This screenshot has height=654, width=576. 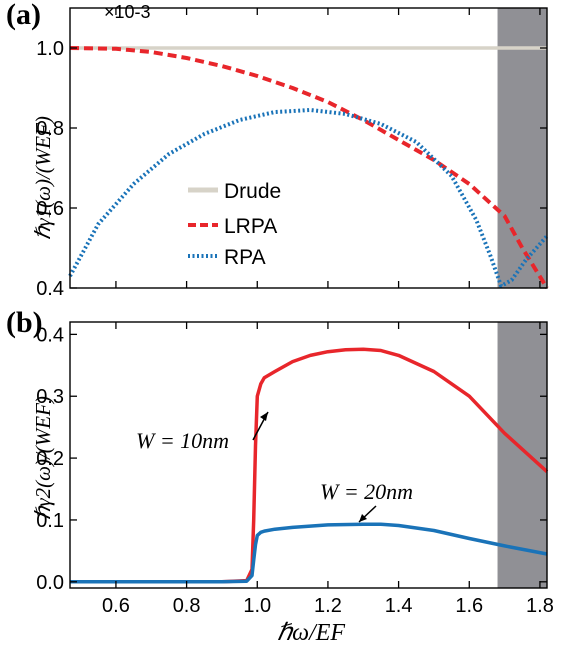 What do you see at coordinates (24, 322) in the screenshot?
I see `panel-b-label: (b)` at bounding box center [24, 322].